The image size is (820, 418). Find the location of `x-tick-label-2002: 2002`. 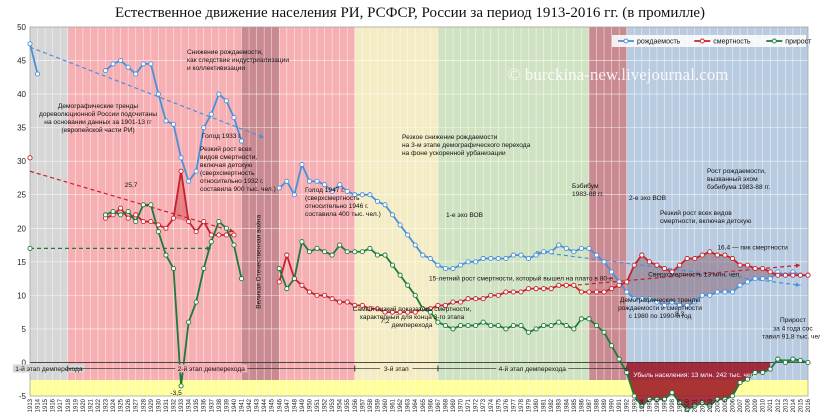

x-tick-label-2002: 2002 is located at coordinates (703, 405).